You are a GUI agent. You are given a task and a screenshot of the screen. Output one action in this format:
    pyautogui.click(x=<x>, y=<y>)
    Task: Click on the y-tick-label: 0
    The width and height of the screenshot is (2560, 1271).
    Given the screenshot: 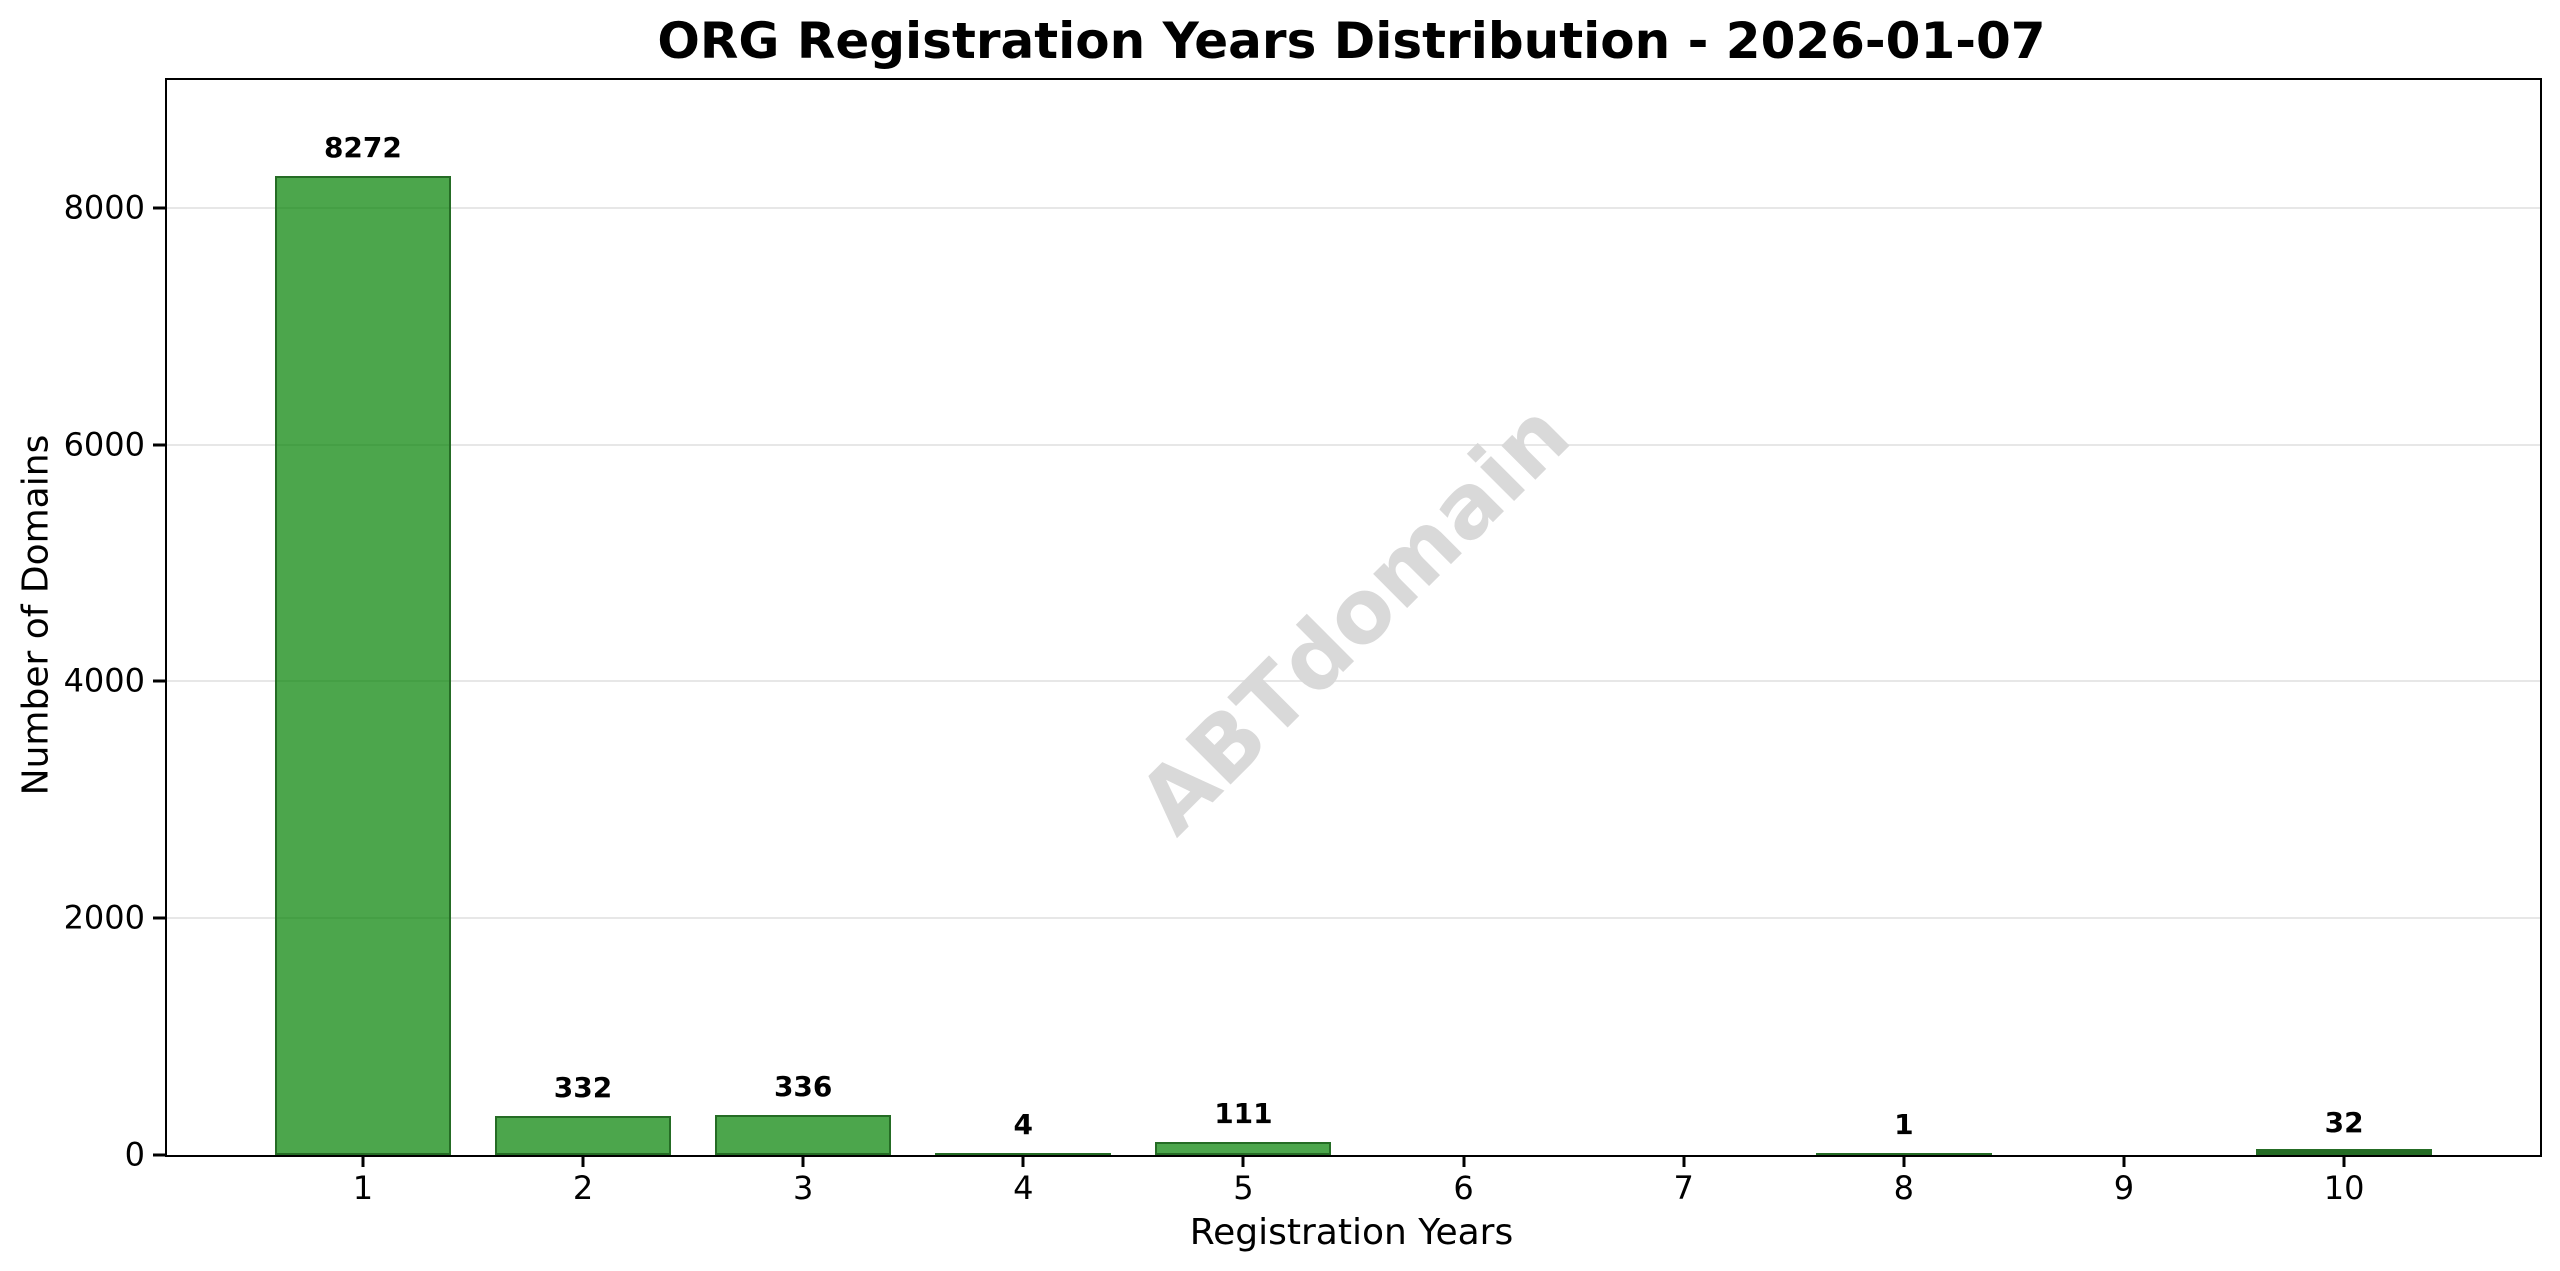 What is the action you would take?
    pyautogui.click(x=134, y=1154)
    